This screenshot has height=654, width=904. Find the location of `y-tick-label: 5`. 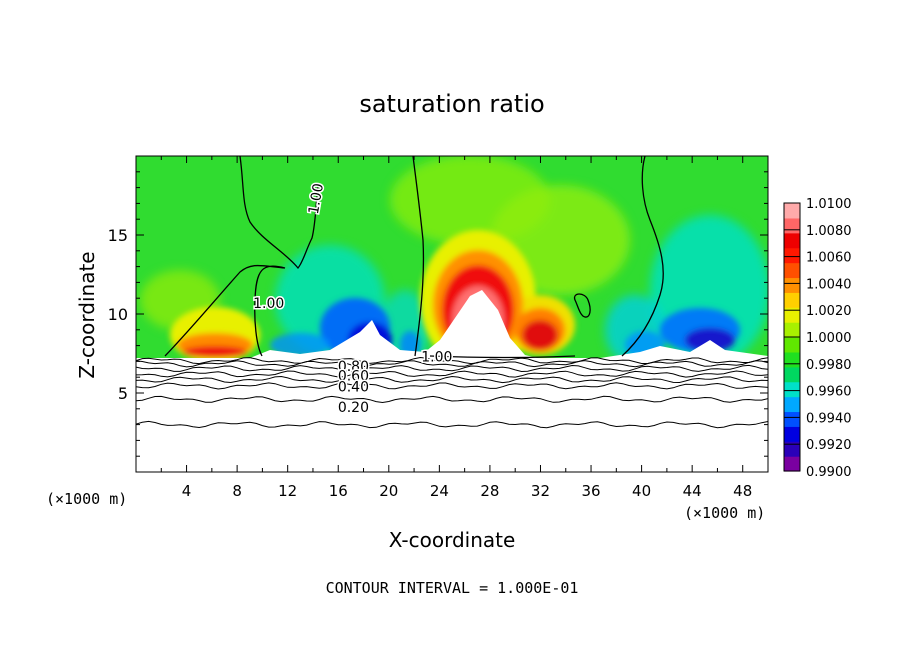

y-tick-label: 5 is located at coordinates (123, 393).